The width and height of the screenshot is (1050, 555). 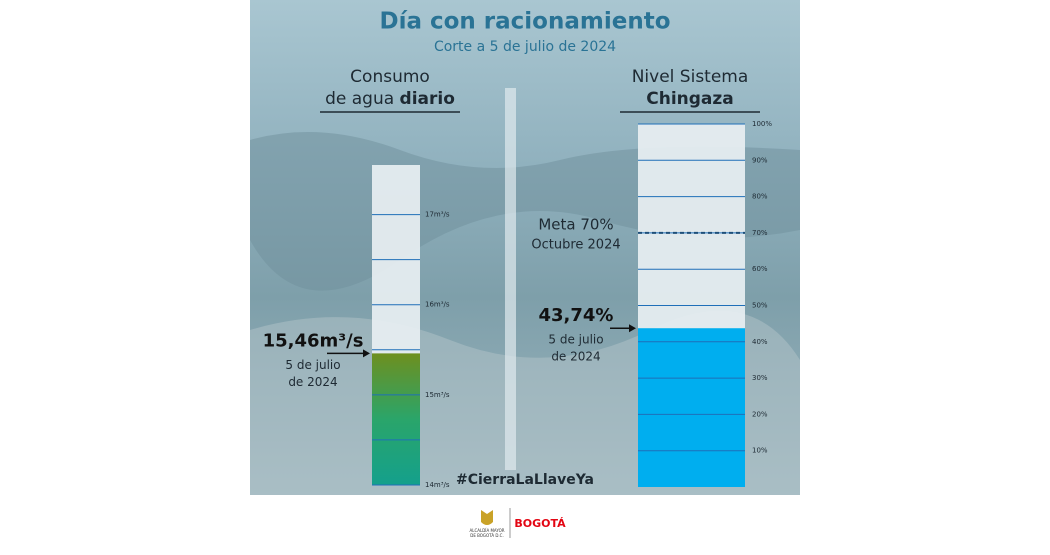 I want to click on logo-city-hall: ALCALDÍA MAYOR DE BOGOTÁ D.C., so click(x=487, y=524).